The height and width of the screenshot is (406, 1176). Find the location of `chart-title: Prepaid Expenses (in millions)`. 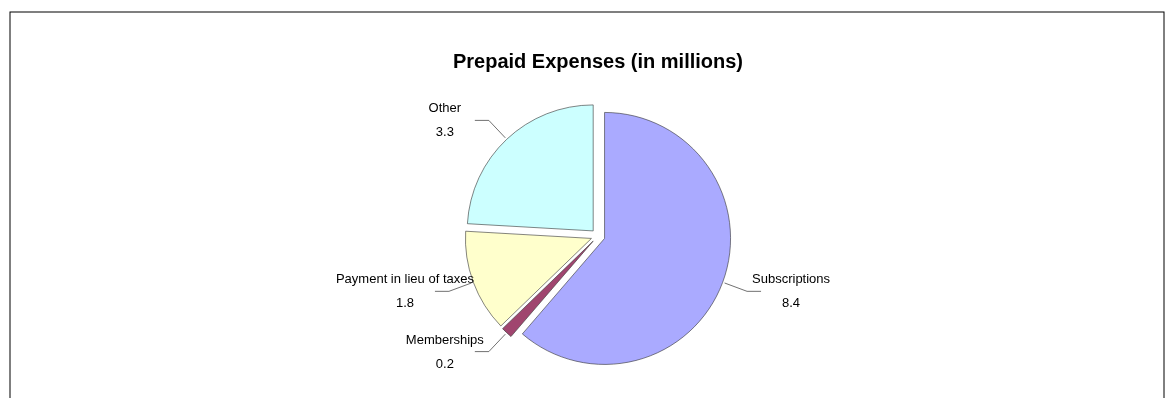

chart-title: Prepaid Expenses (in millions) is located at coordinates (598, 61).